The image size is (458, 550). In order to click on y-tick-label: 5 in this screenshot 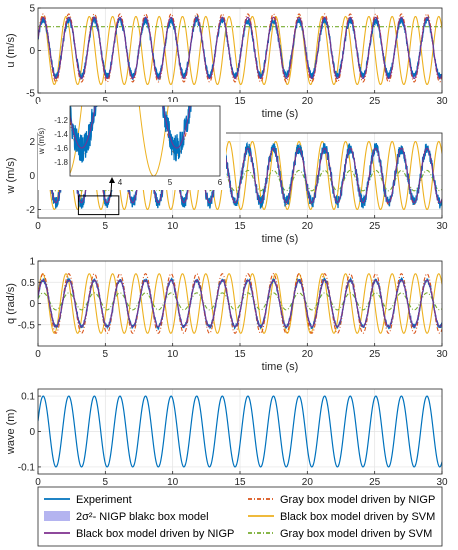, I will do `click(32, 9)`.